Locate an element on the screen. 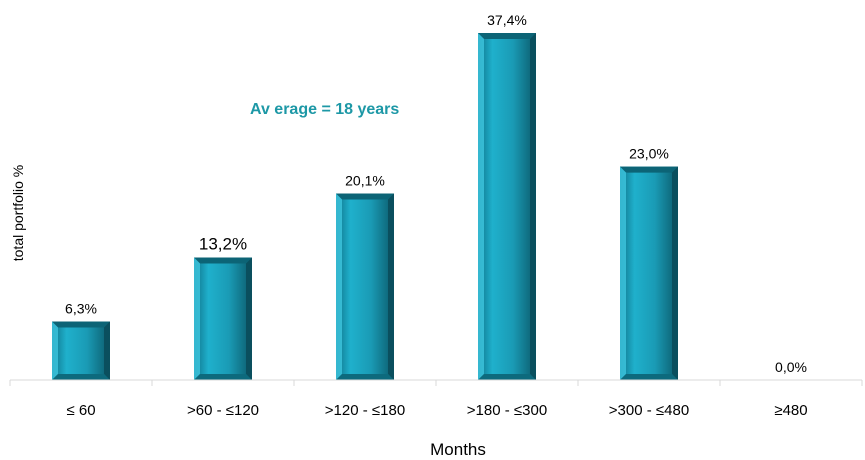 The height and width of the screenshot is (460, 865). x-tick-label: >60 - ≤120 is located at coordinates (223, 410).